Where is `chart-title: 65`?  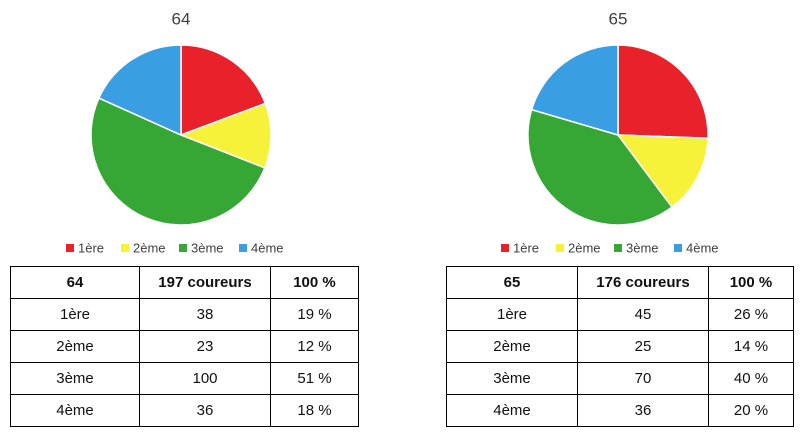
chart-title: 65 is located at coordinates (618, 18).